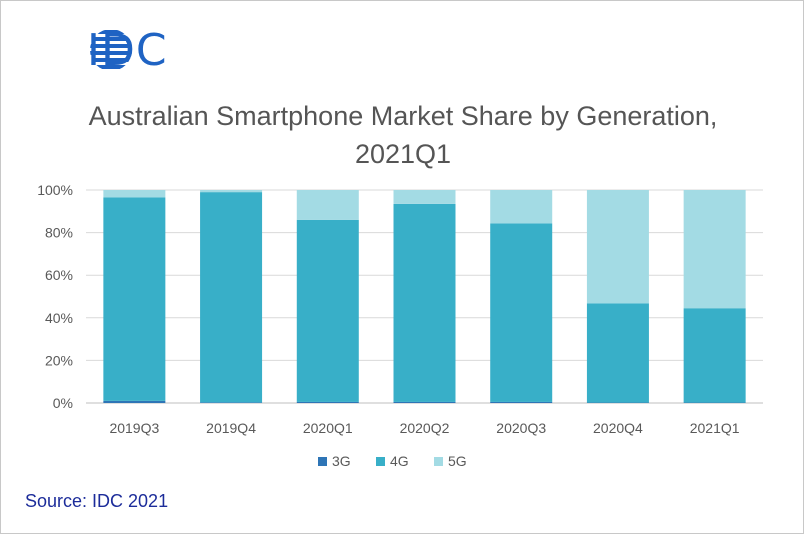  What do you see at coordinates (618, 428) in the screenshot?
I see `x-tick-label: 2020Q4` at bounding box center [618, 428].